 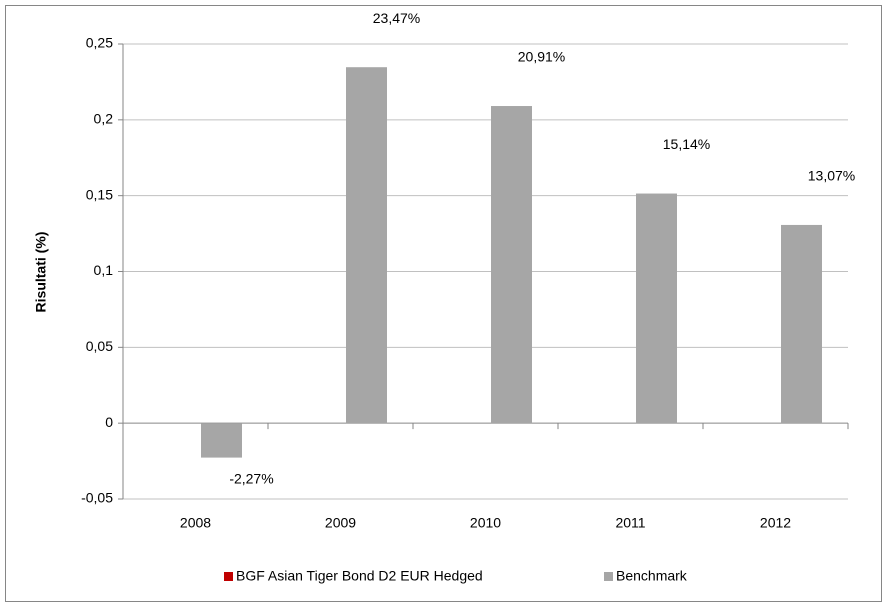 I want to click on y-tick-label: 0,2, so click(x=104, y=119).